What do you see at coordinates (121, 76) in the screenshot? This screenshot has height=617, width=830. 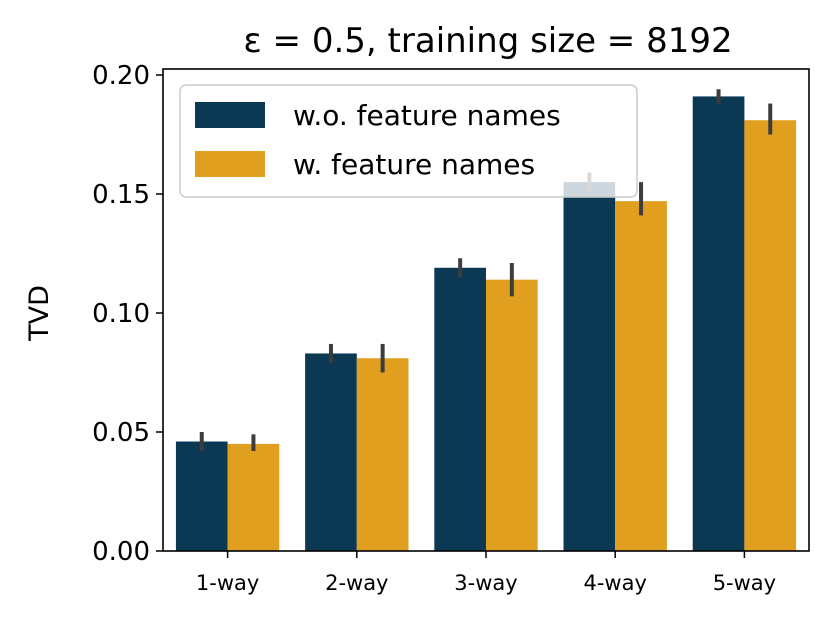 I see `y-tick-label: 0.20` at bounding box center [121, 76].